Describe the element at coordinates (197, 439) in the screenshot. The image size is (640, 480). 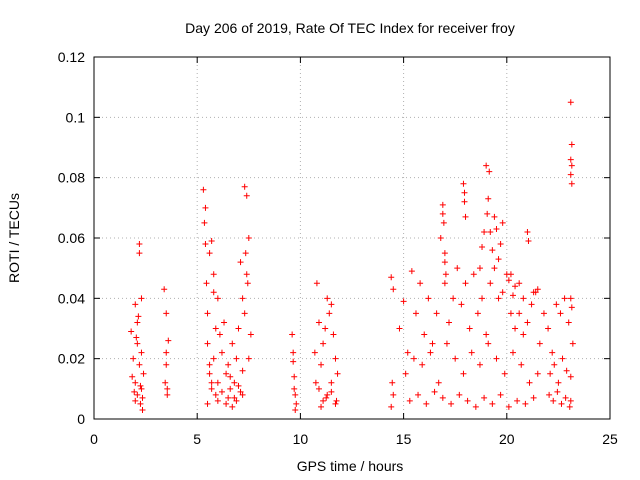
I see `x-tick-label: 5` at that location.